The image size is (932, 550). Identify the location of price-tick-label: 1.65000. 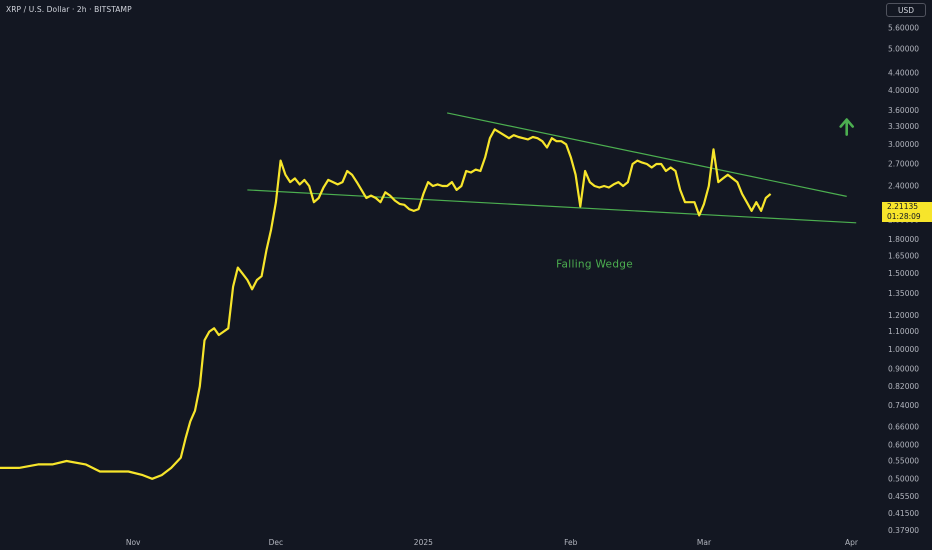
(903, 255).